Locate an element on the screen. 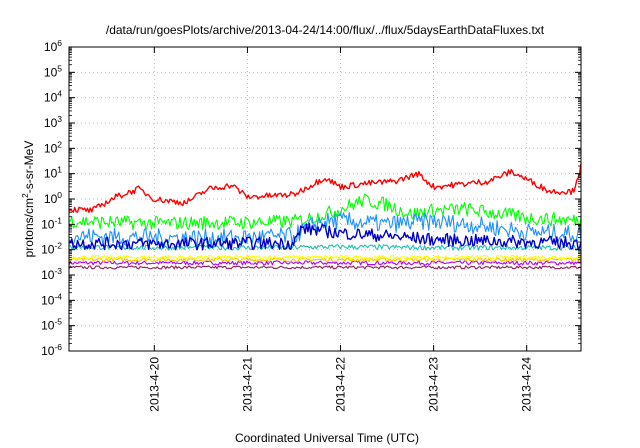  y-tick-exponent: -3 is located at coordinates (58, 271).